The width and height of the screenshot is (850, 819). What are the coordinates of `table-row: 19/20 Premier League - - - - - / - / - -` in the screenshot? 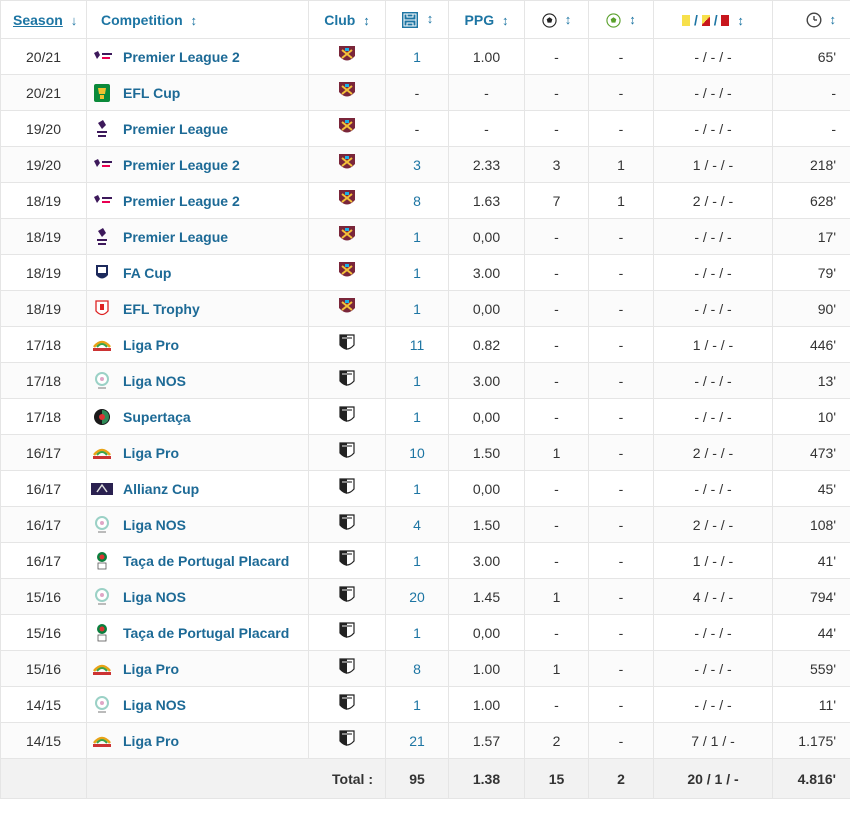 It's located at (425, 128).